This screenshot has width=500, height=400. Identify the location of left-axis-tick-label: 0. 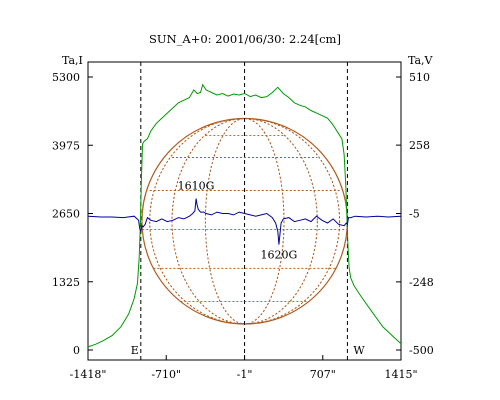
(76, 350).